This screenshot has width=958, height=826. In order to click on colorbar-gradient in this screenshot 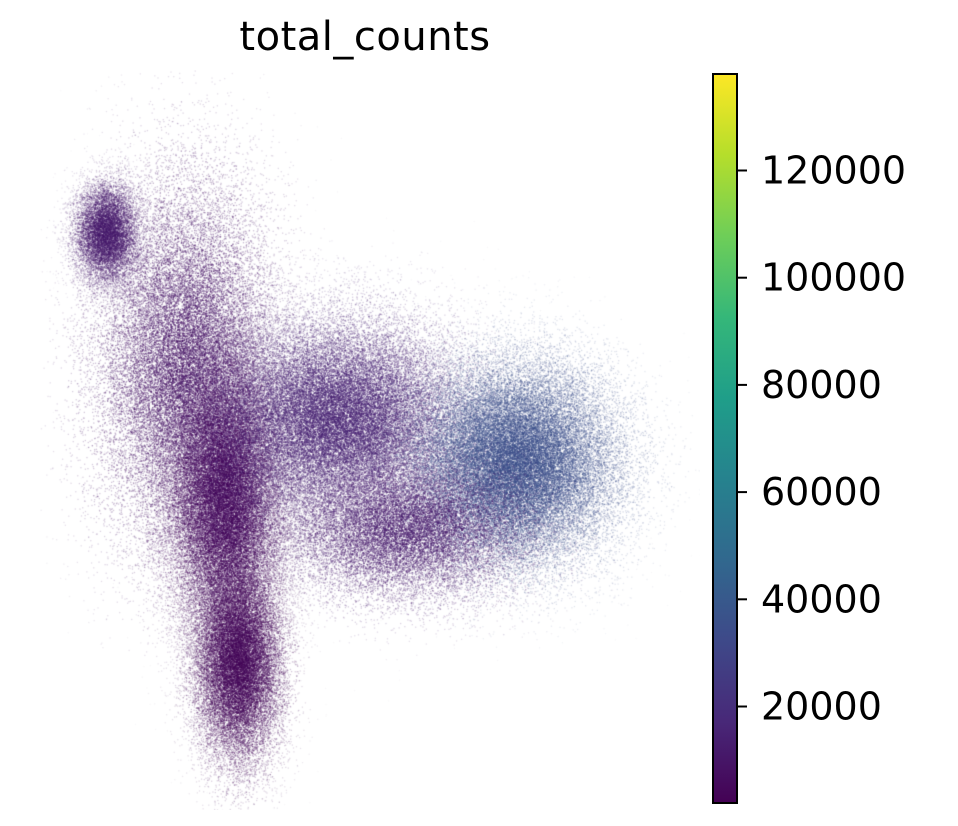, I will do `click(725, 438)`.